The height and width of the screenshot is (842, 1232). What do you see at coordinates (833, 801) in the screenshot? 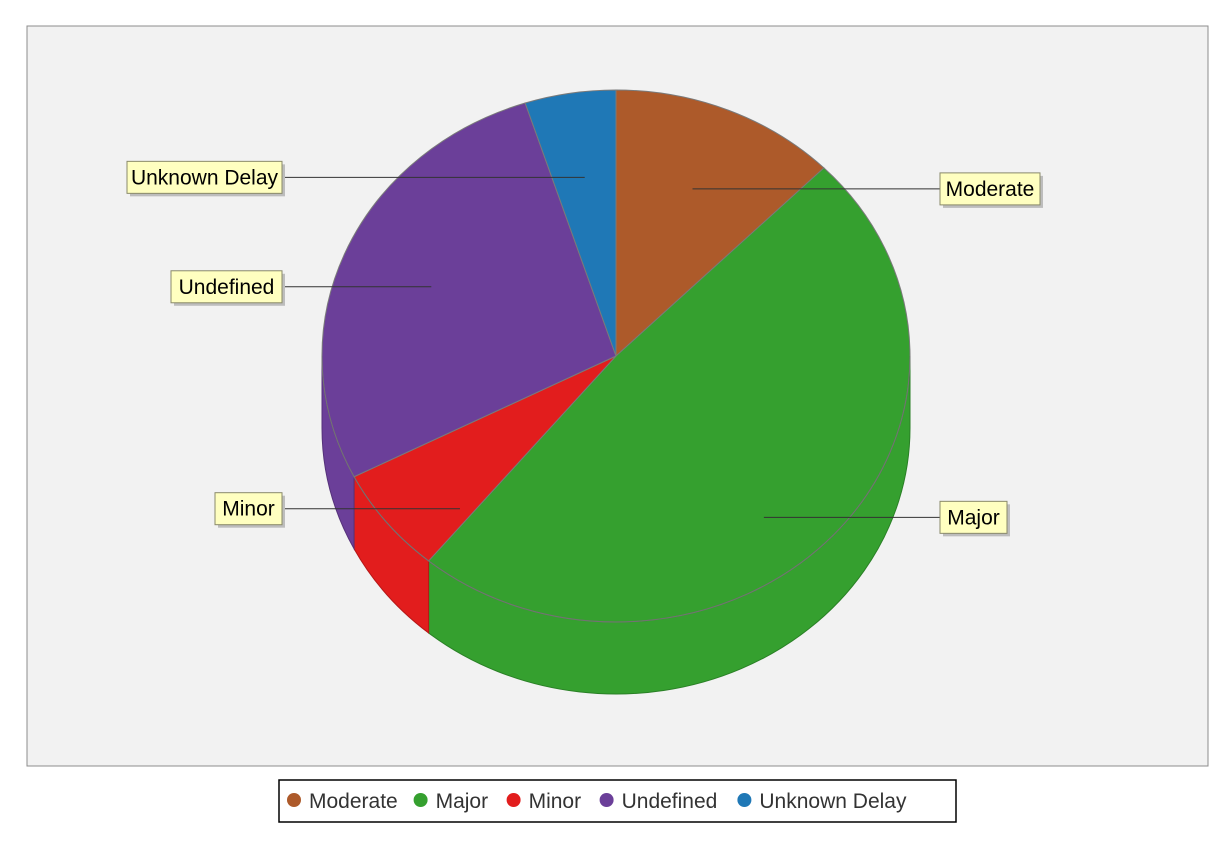
I see `legend-label: Unknown Delay` at bounding box center [833, 801].